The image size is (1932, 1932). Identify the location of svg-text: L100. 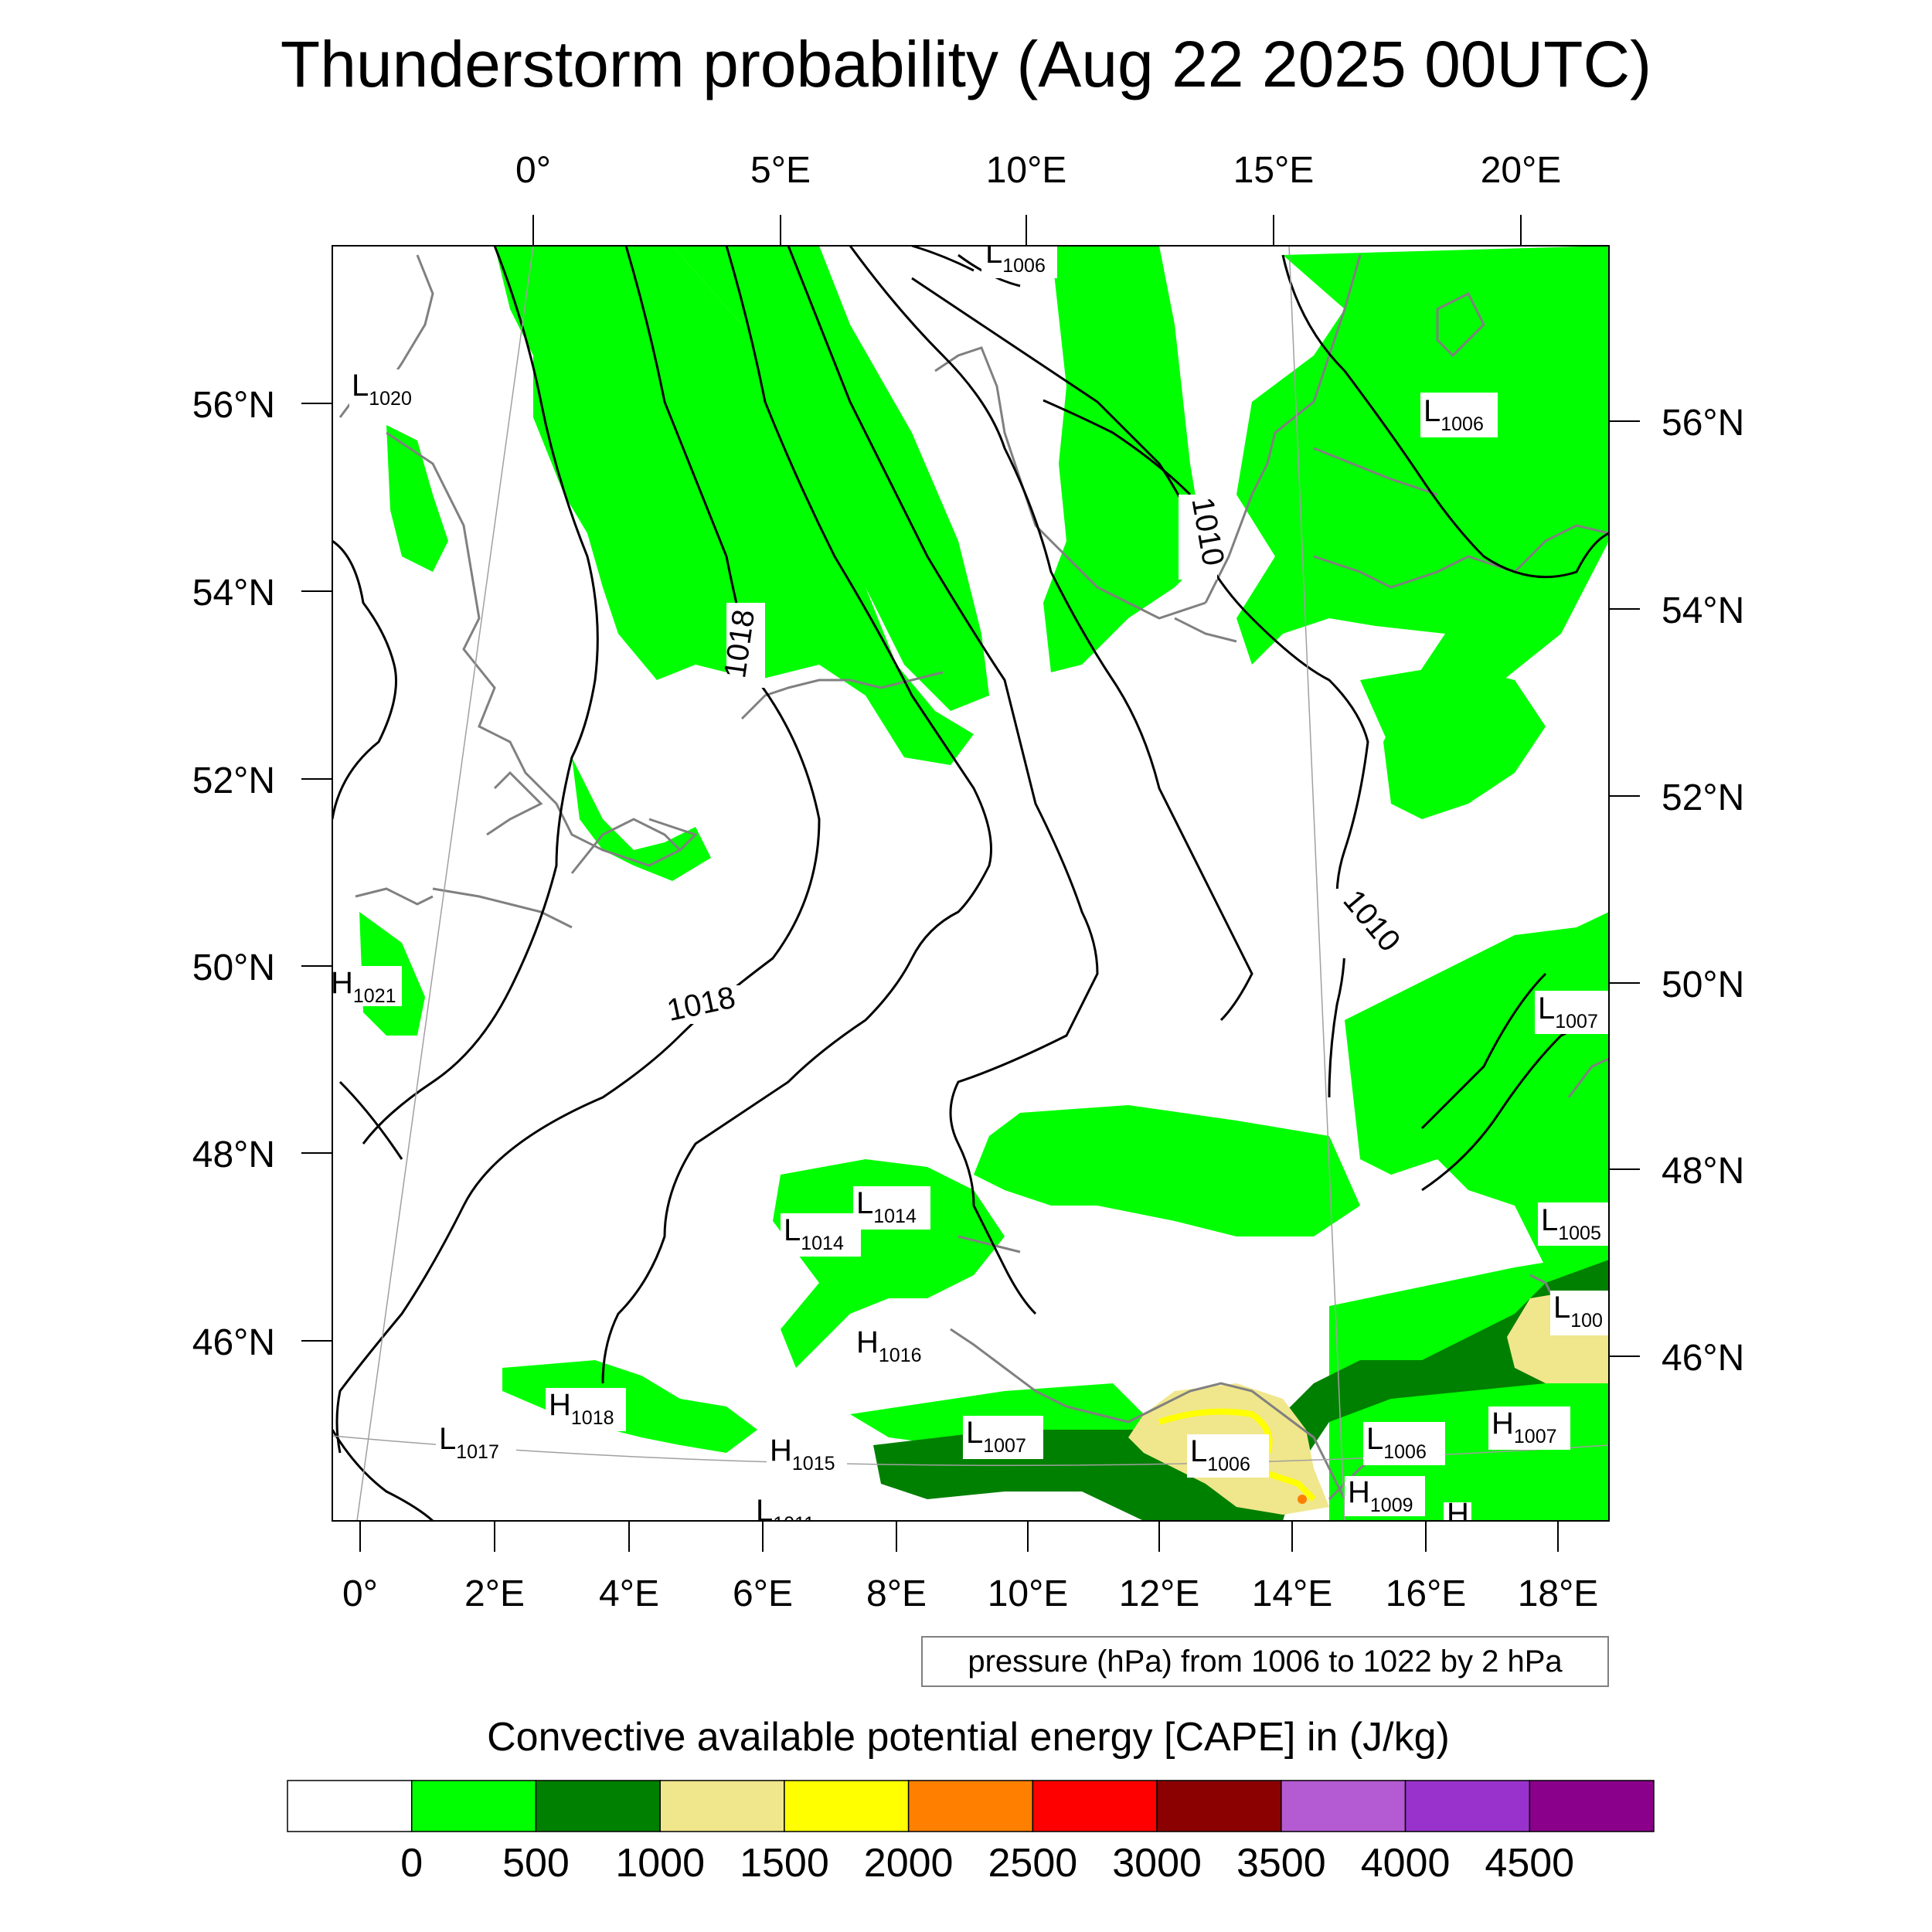
(1578, 1312).